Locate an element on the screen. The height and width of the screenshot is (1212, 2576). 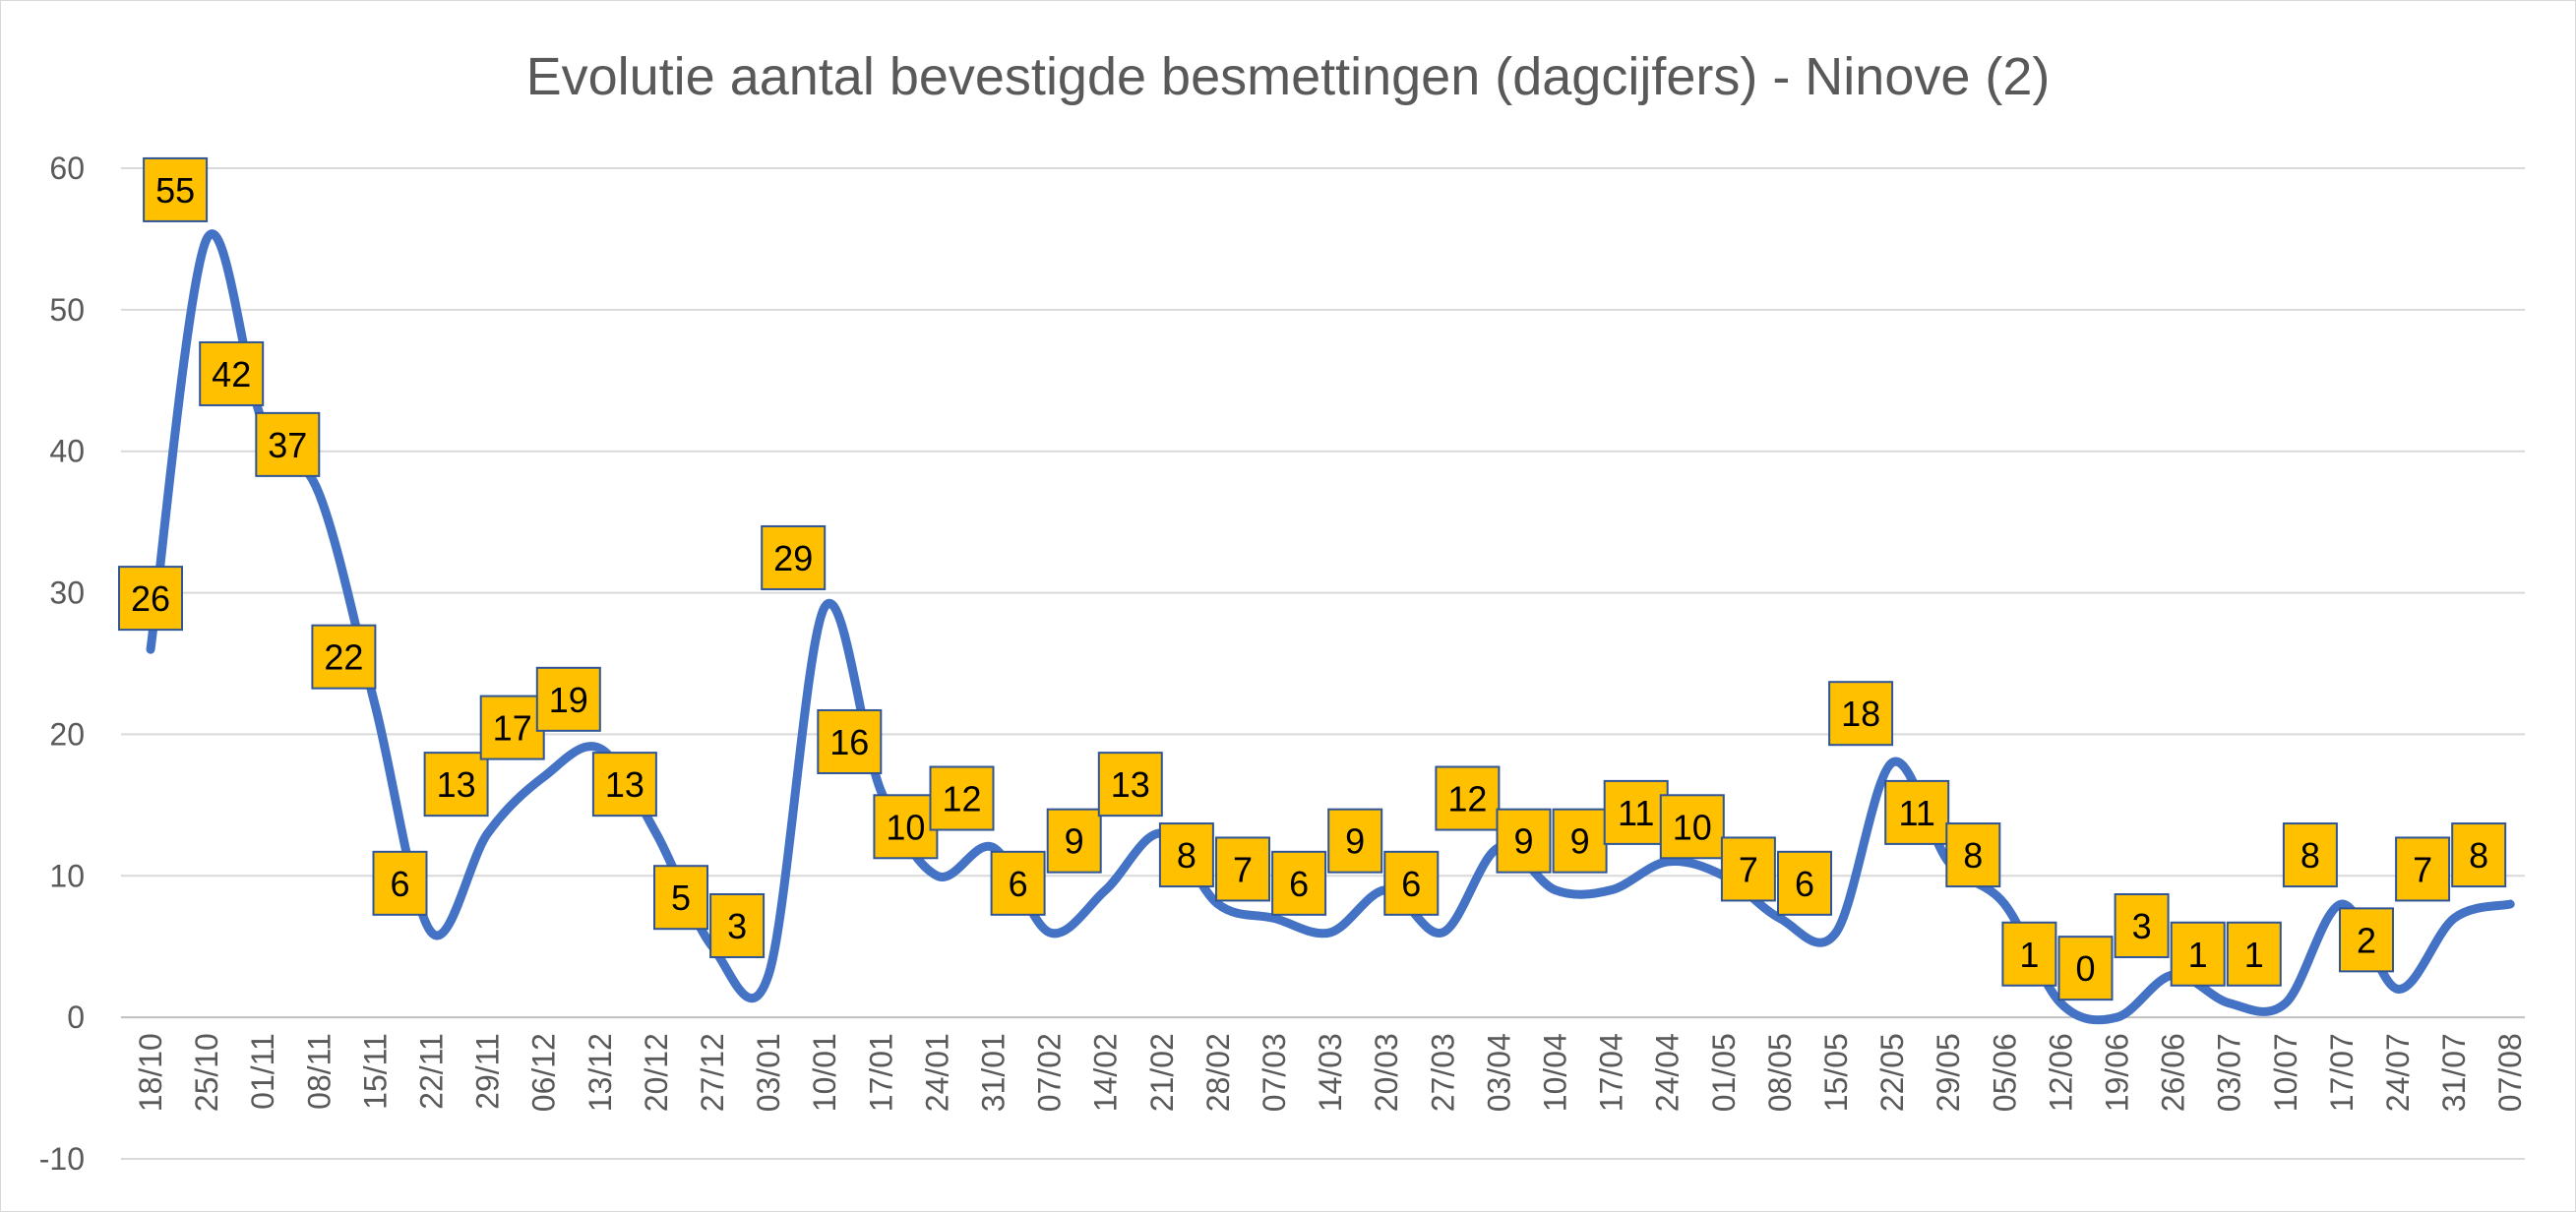
data-label: 5 is located at coordinates (680, 898).